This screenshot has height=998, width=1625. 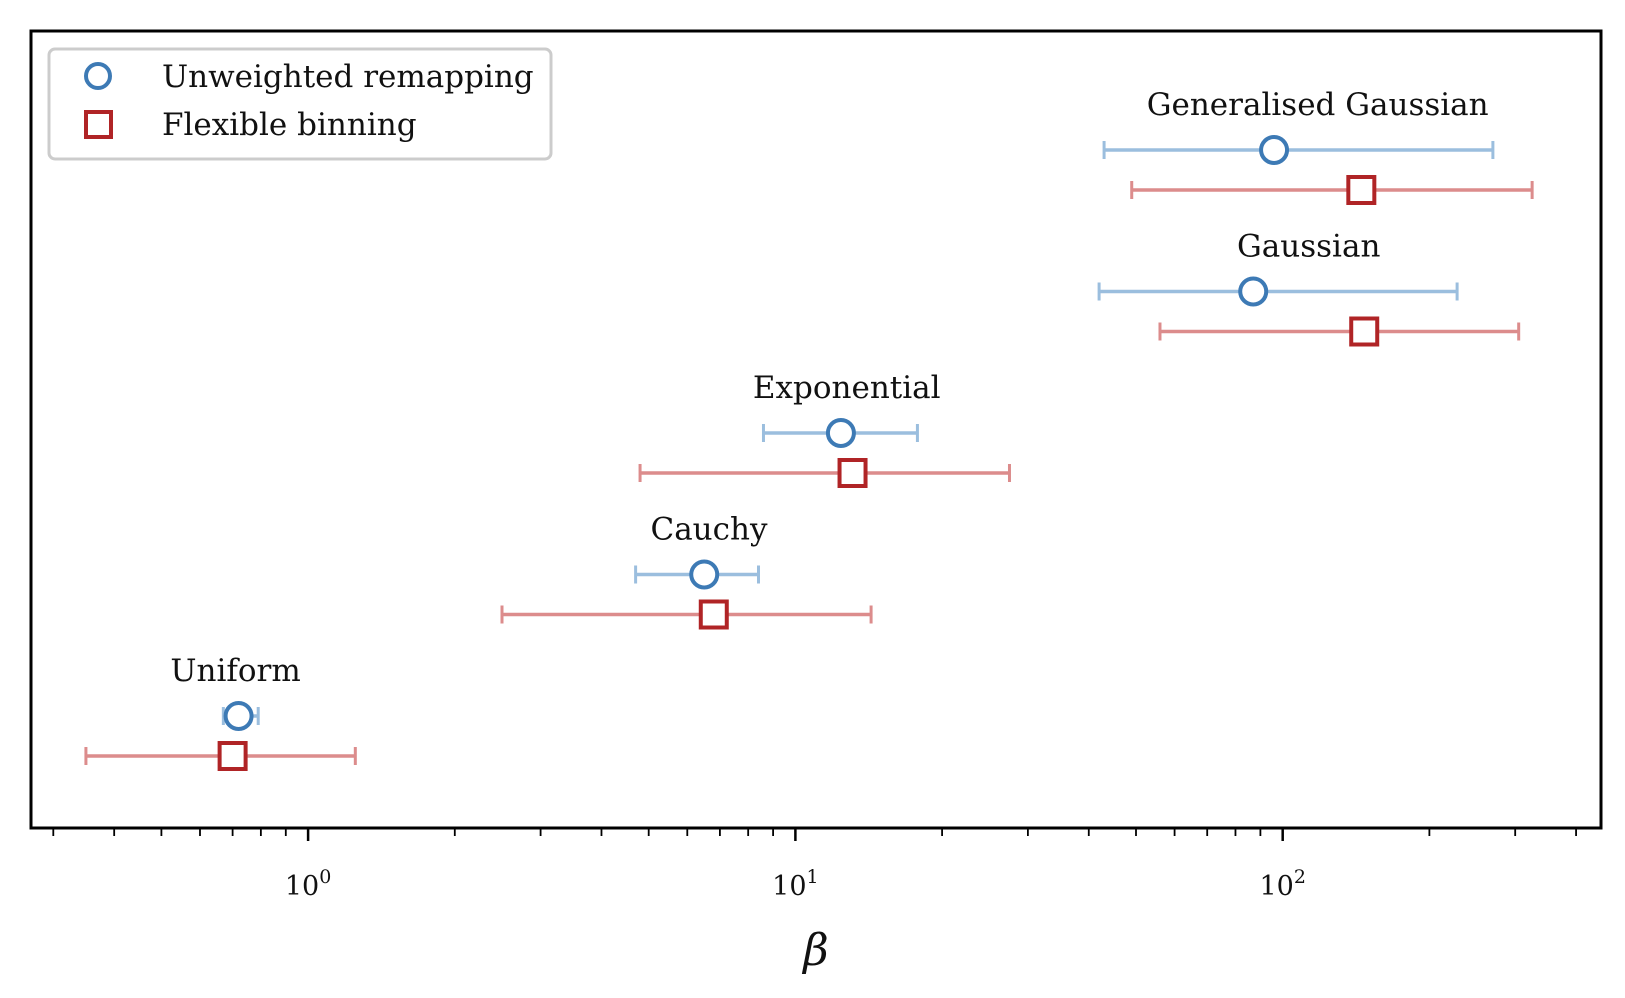 What do you see at coordinates (1318, 105) in the screenshot?
I see `group-label: Generalised Gaussian` at bounding box center [1318, 105].